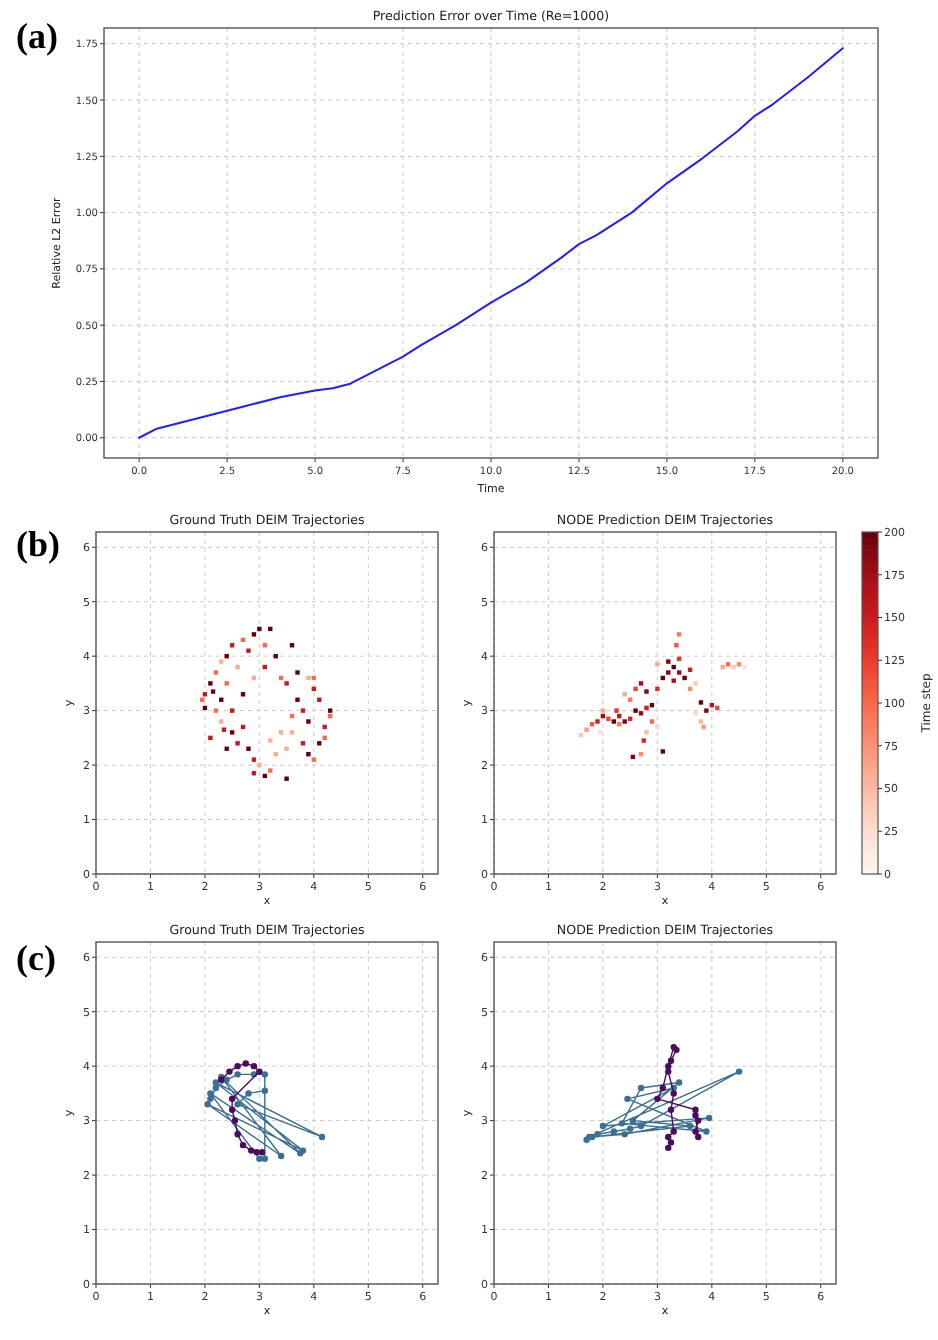  What do you see at coordinates (37, 36) in the screenshot?
I see `text: (a)` at bounding box center [37, 36].